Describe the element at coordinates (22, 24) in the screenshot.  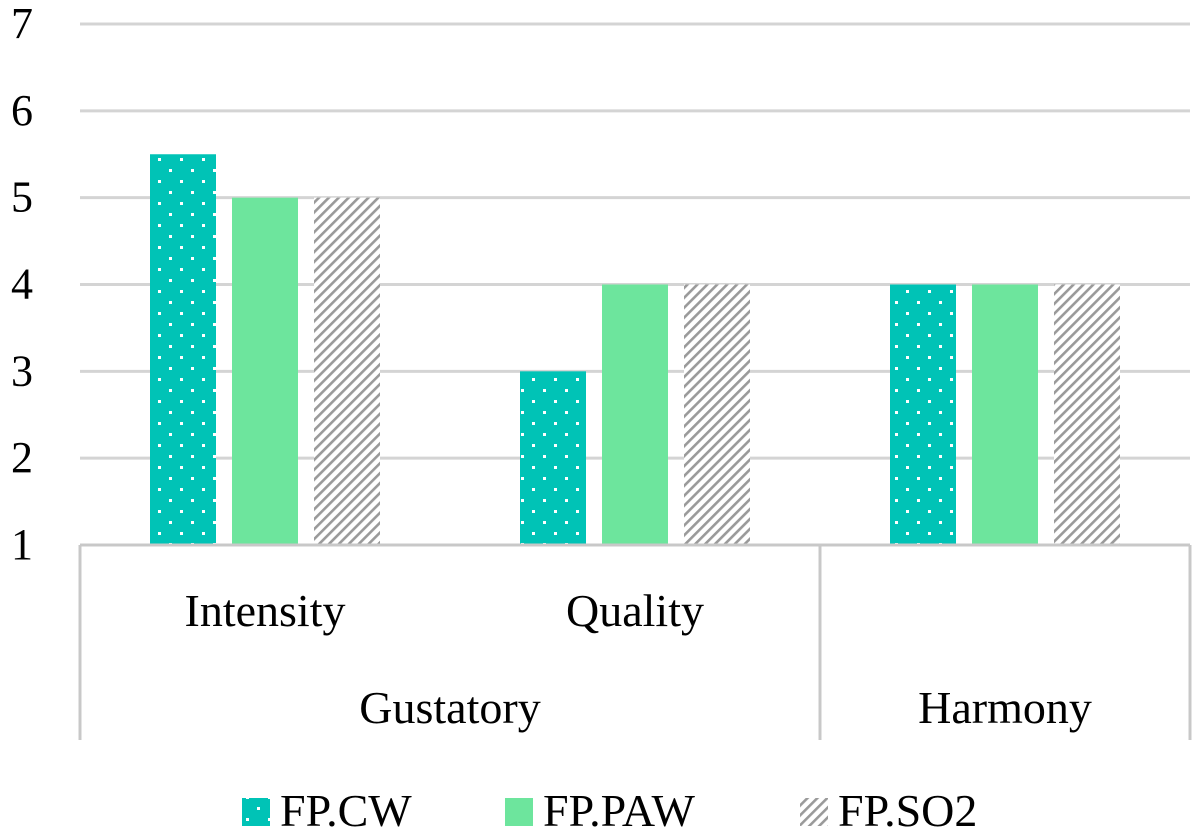
I see `y-tick-label: 7` at that location.